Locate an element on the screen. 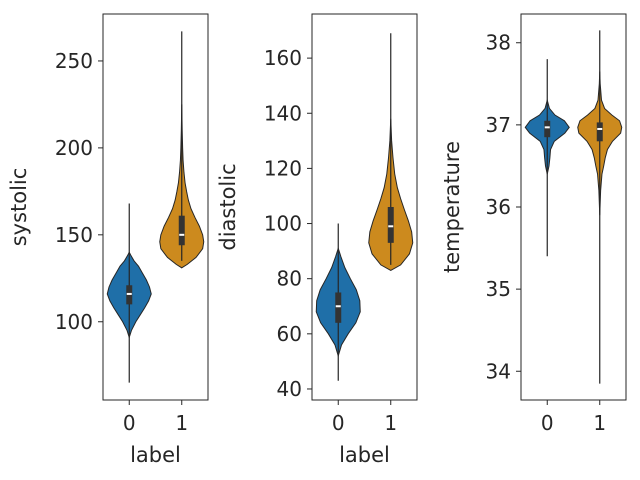 Image resolution: width=640 pixels, height=480 pixels. y-tick-label: 60 is located at coordinates (289, 334).